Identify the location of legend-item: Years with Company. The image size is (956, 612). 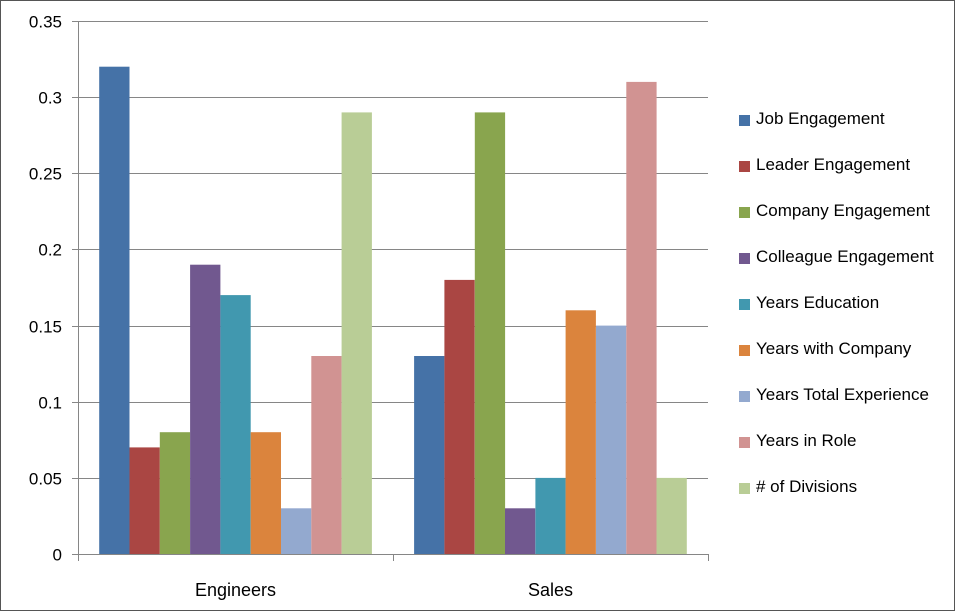
(846, 360).